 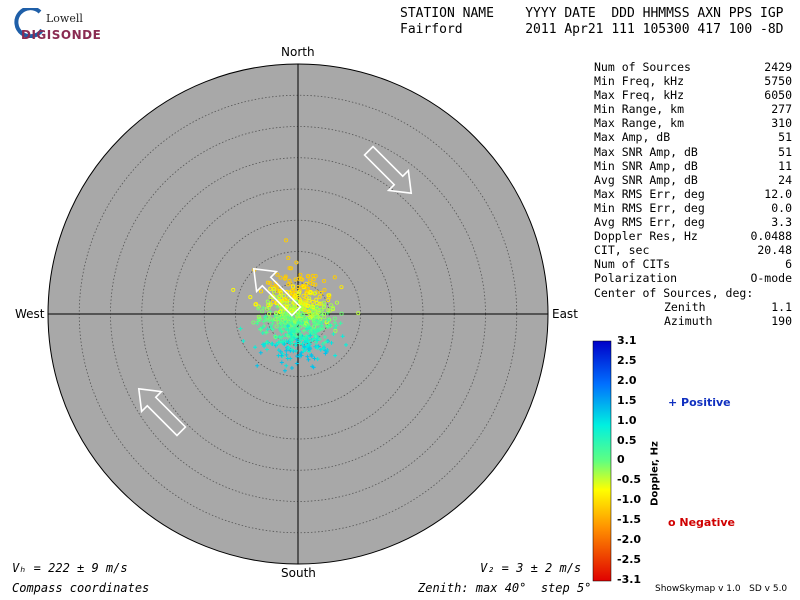 I want to click on coords-note: Compass coordinates, so click(x=81, y=588).